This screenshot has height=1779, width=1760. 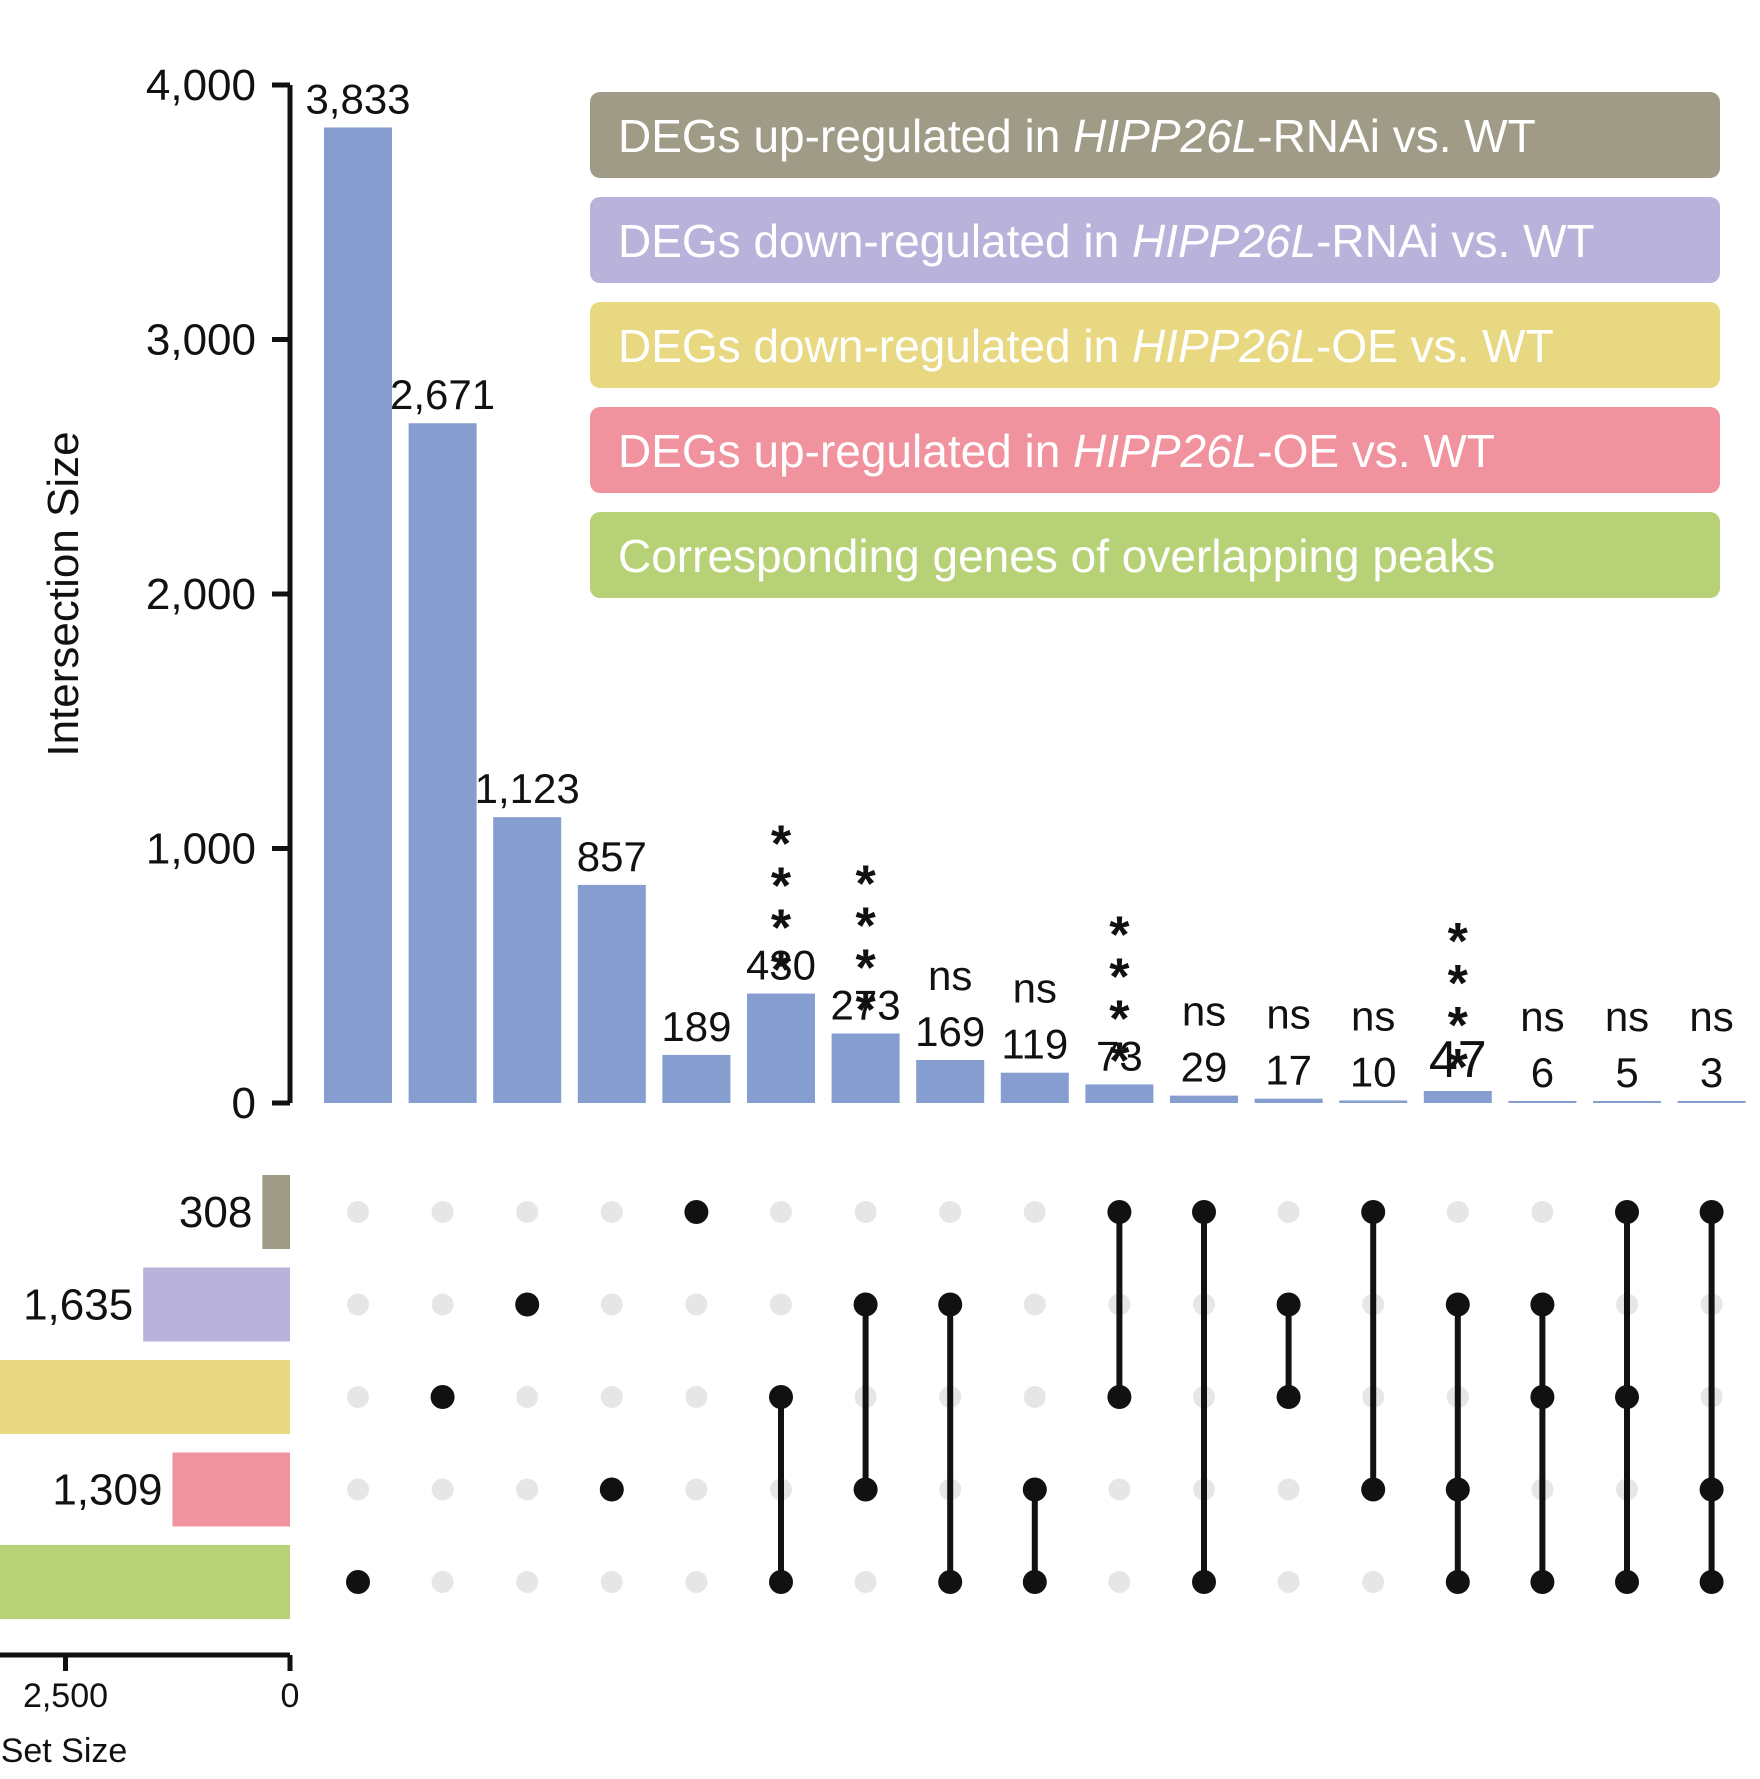 I want to click on y-tick-label: 4,000, so click(x=201, y=85).